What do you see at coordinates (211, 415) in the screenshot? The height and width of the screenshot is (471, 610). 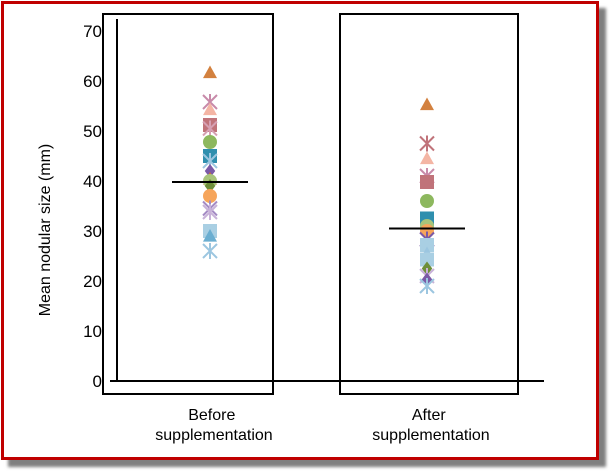 I see `category-label-before-line1: Before` at bounding box center [211, 415].